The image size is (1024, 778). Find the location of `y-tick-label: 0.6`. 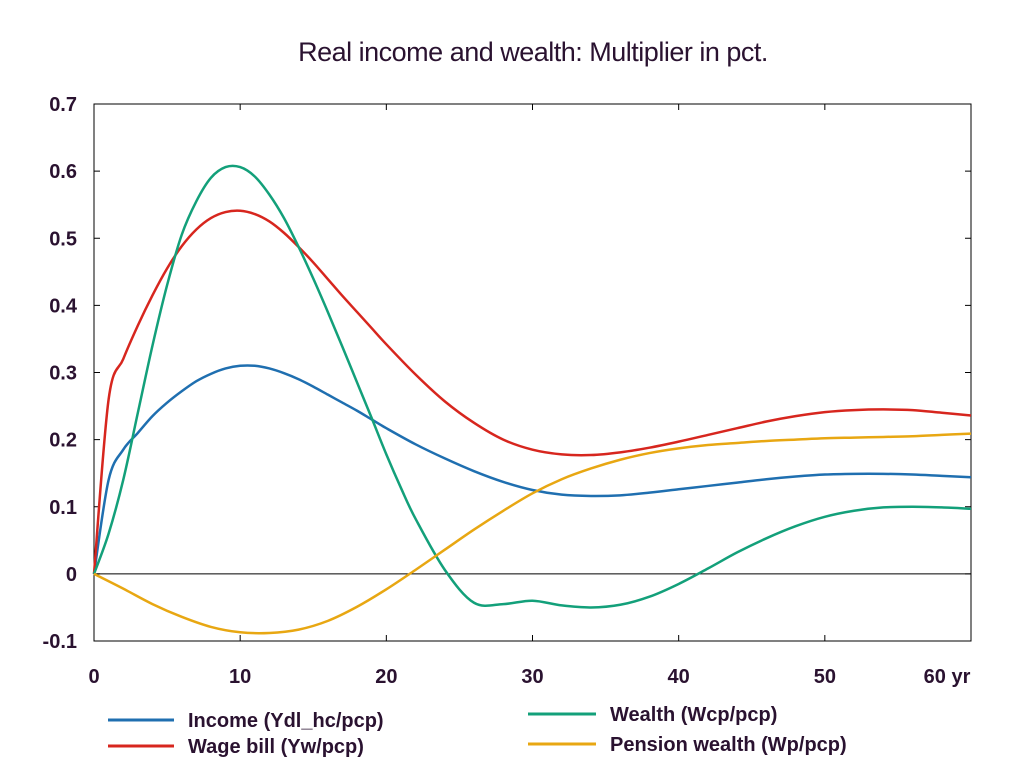

y-tick-label: 0.6 is located at coordinates (63, 172).